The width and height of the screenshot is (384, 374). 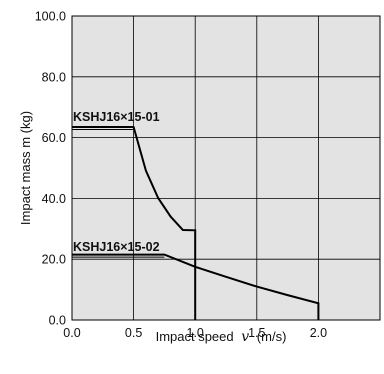 What do you see at coordinates (25, 168) in the screenshot?
I see `y-axis-title: Impact mass m (kg)` at bounding box center [25, 168].